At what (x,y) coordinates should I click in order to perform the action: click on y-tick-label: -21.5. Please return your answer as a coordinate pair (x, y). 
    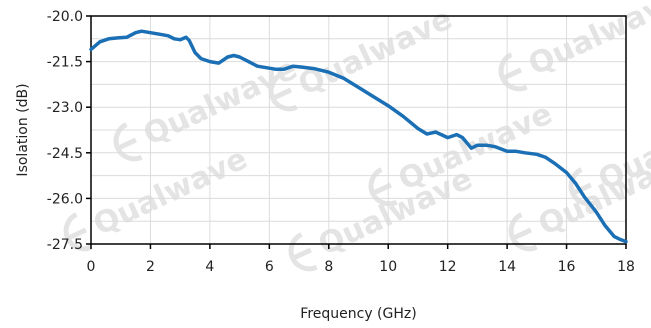
    Looking at the image, I should click on (65, 63).